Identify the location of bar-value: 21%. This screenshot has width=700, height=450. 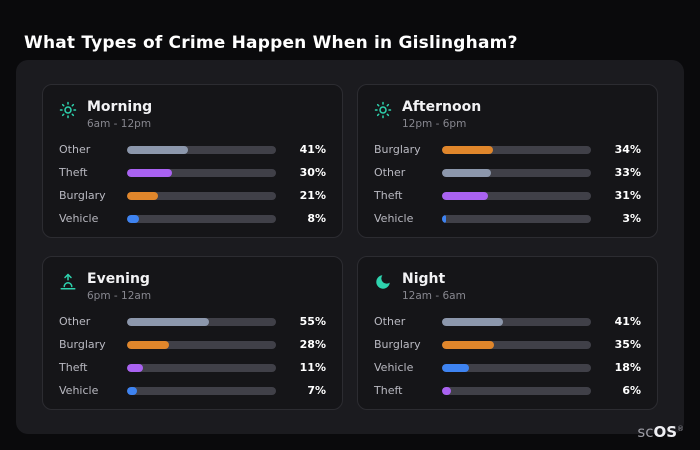
(312, 195).